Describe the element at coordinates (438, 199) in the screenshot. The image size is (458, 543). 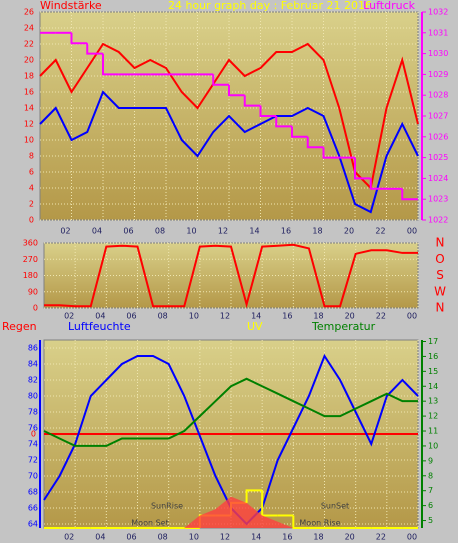
I see `y2-tick-label: 1023` at that location.